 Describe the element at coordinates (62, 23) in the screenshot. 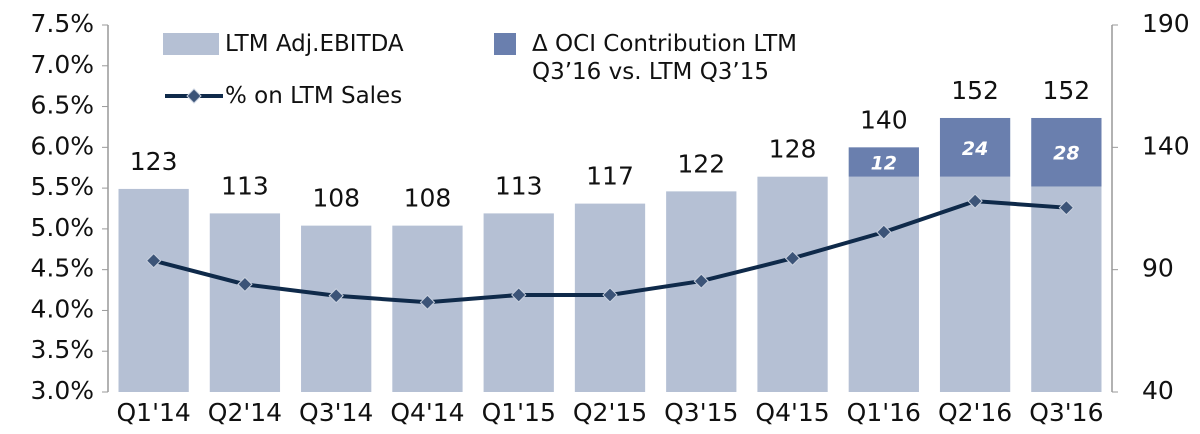

I see `y-tick-label: 7.5%` at that location.